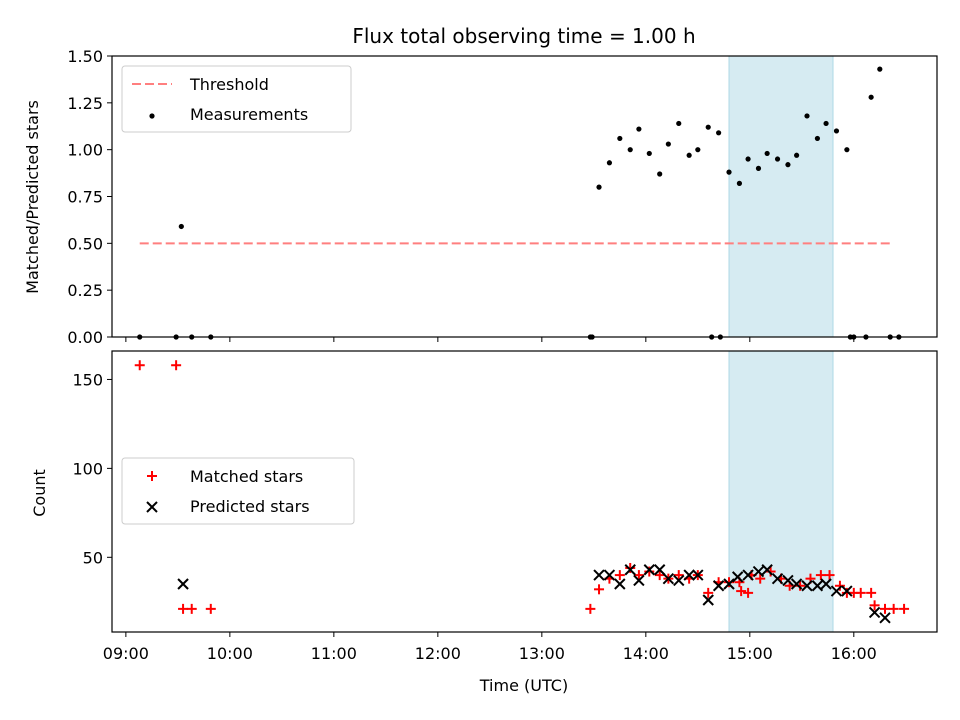 The image size is (960, 720). Describe the element at coordinates (523, 36) in the screenshot. I see `chart-title: Flux total observing time = 1.00 h` at that location.